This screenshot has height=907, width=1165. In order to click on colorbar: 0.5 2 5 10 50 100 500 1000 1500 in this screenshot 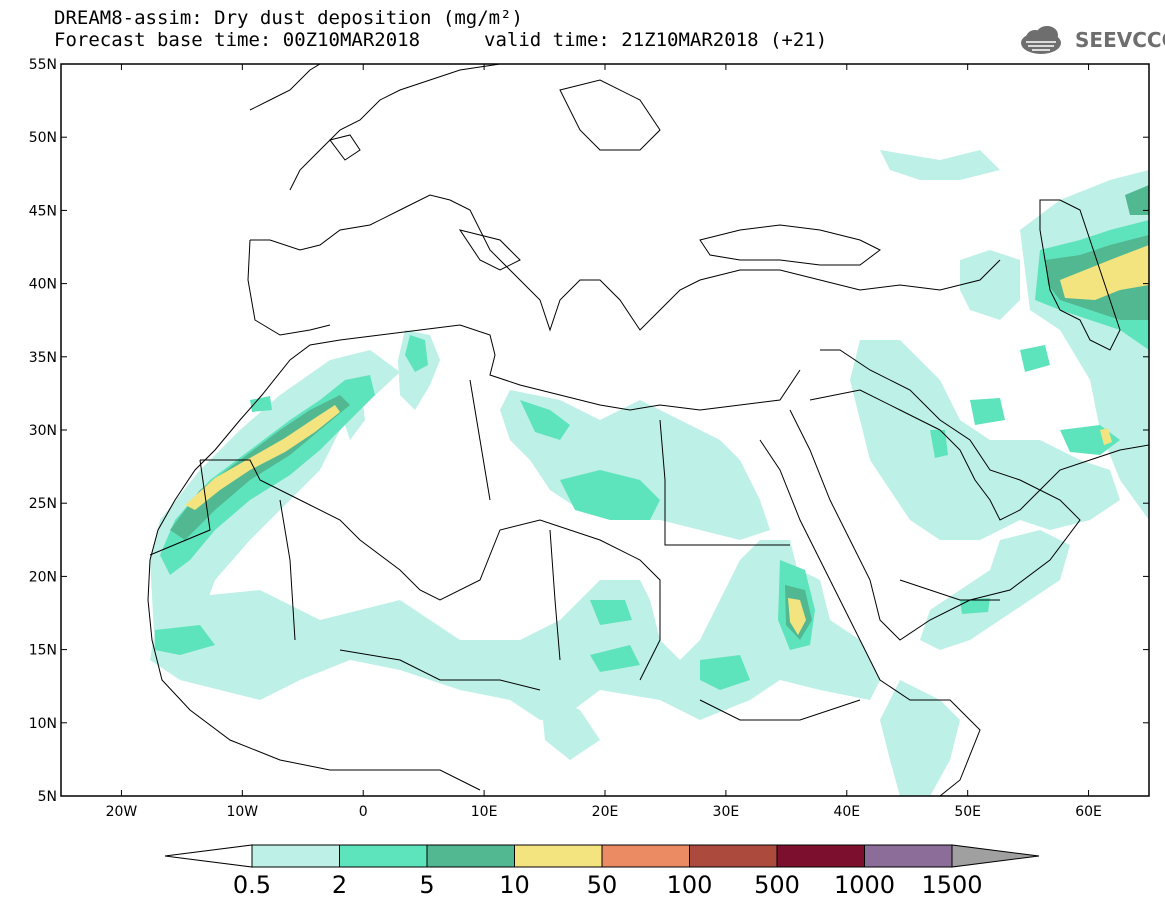, I will do `click(602, 871)`.